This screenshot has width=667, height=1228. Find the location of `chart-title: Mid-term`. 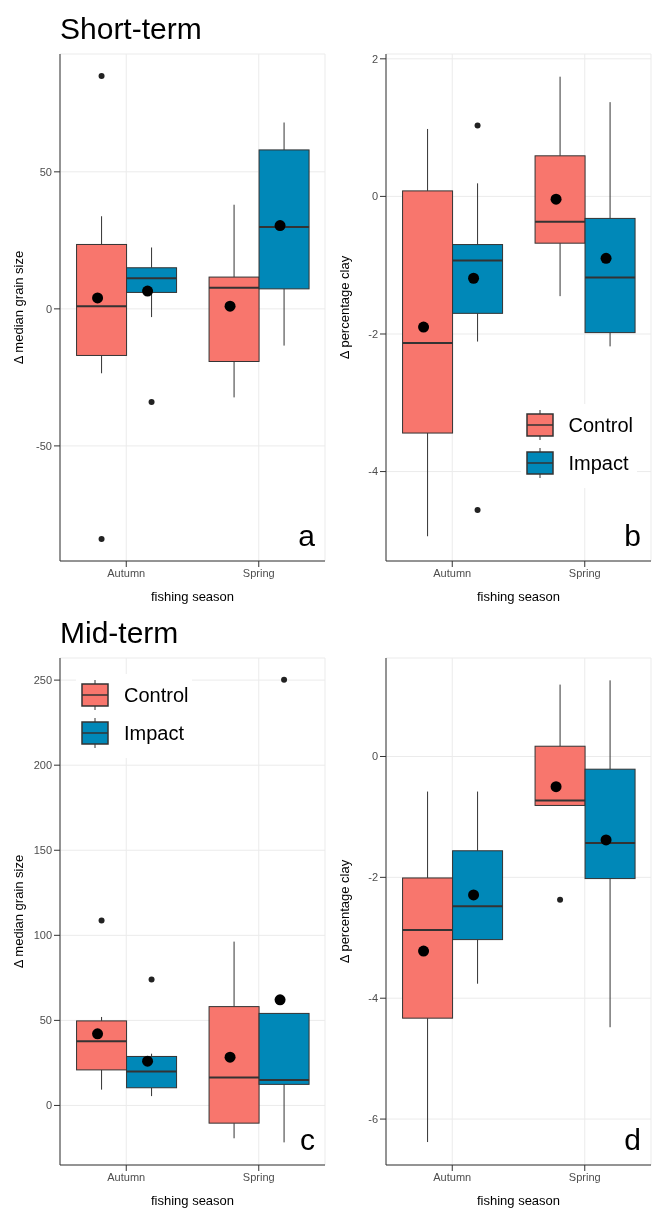

chart-title: Mid-term is located at coordinates (119, 633).